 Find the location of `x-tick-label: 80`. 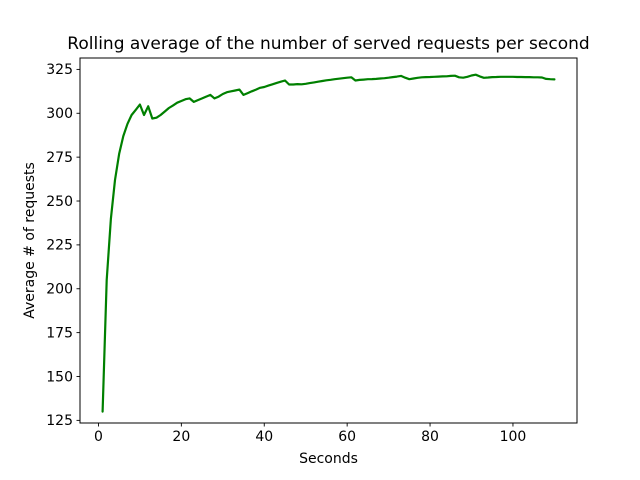

x-tick-label: 80 is located at coordinates (430, 437).